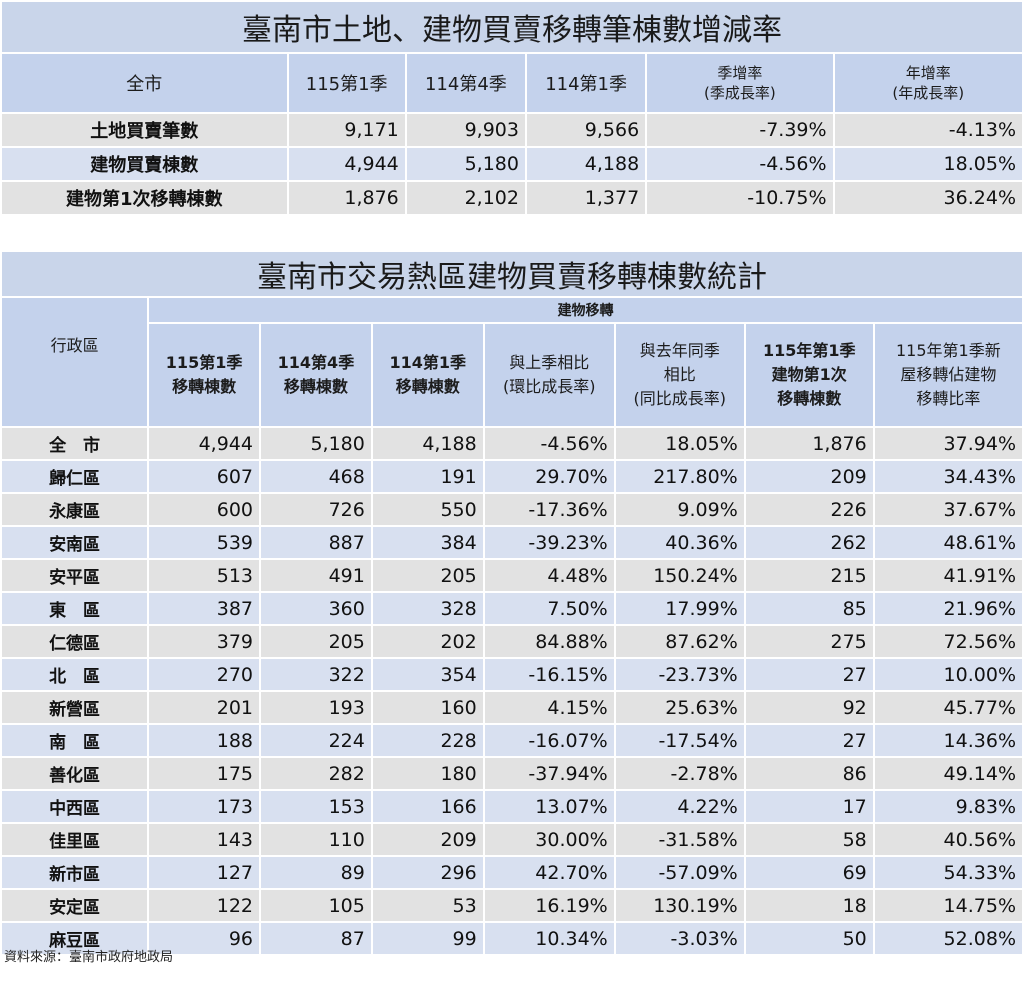 This screenshot has width=1024, height=990. Describe the element at coordinates (740, 73) in the screenshot. I see `header-qoq-line1: 季增率` at that location.